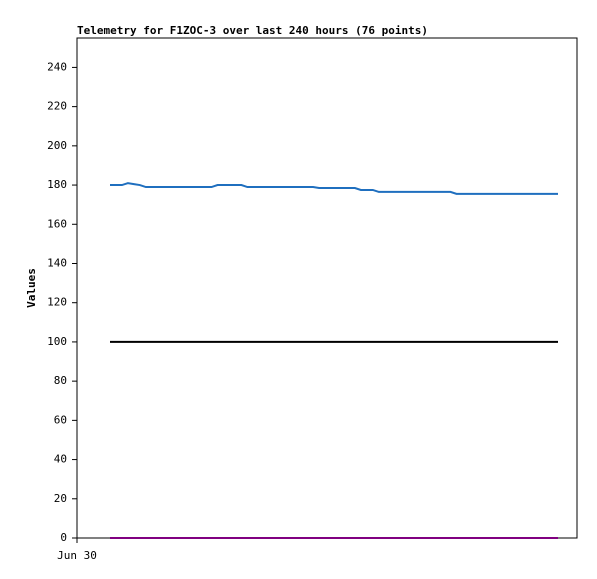  I want to click on series-line, so click(334, 188).